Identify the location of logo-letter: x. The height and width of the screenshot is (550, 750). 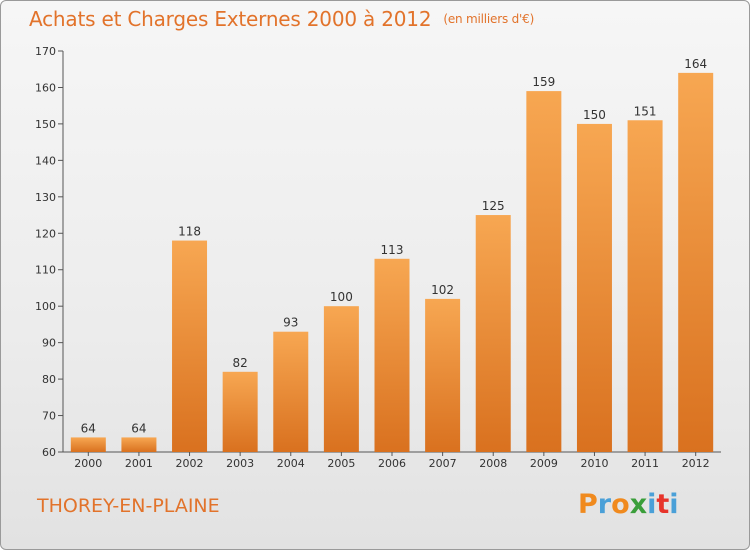
(638, 504).